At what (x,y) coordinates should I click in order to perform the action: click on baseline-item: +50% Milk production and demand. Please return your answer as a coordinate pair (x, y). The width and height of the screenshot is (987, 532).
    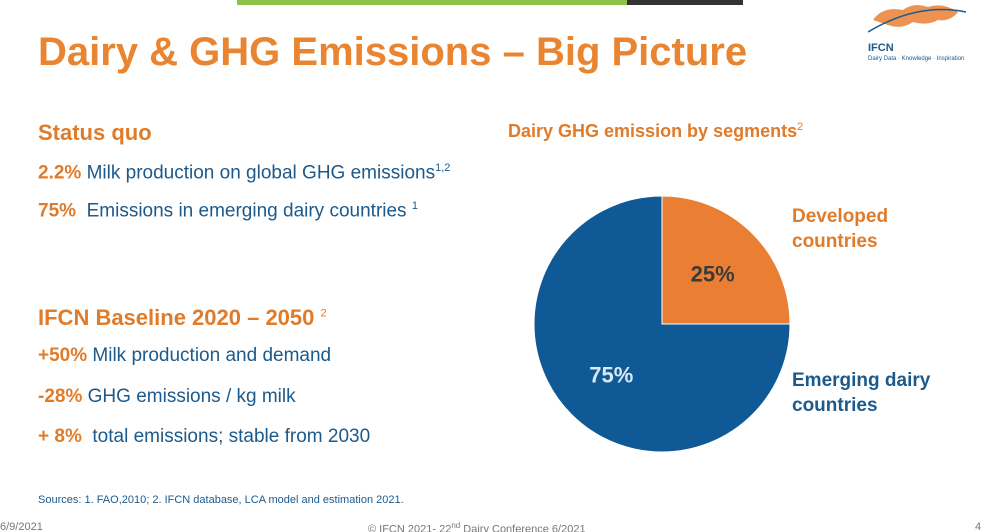
    Looking at the image, I should click on (184, 356).